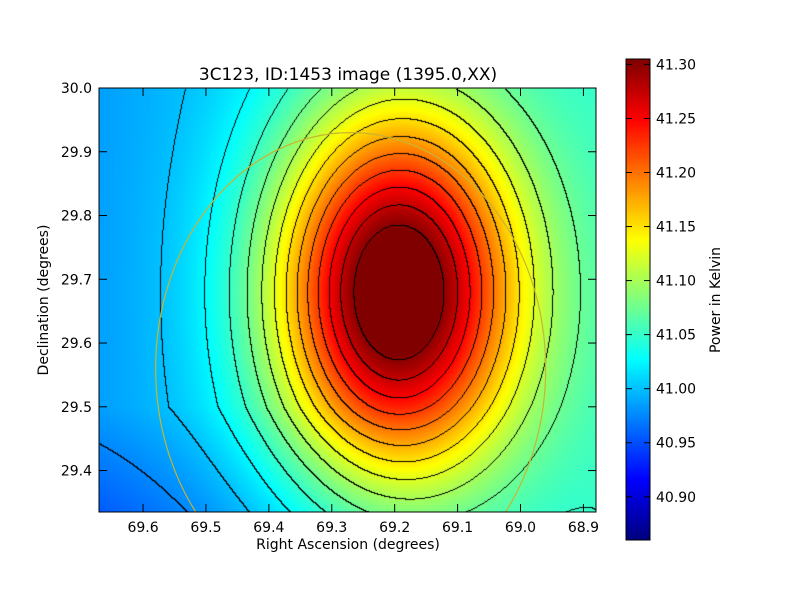  What do you see at coordinates (331, 528) in the screenshot?
I see `x-tick-label: 69.3` at bounding box center [331, 528].